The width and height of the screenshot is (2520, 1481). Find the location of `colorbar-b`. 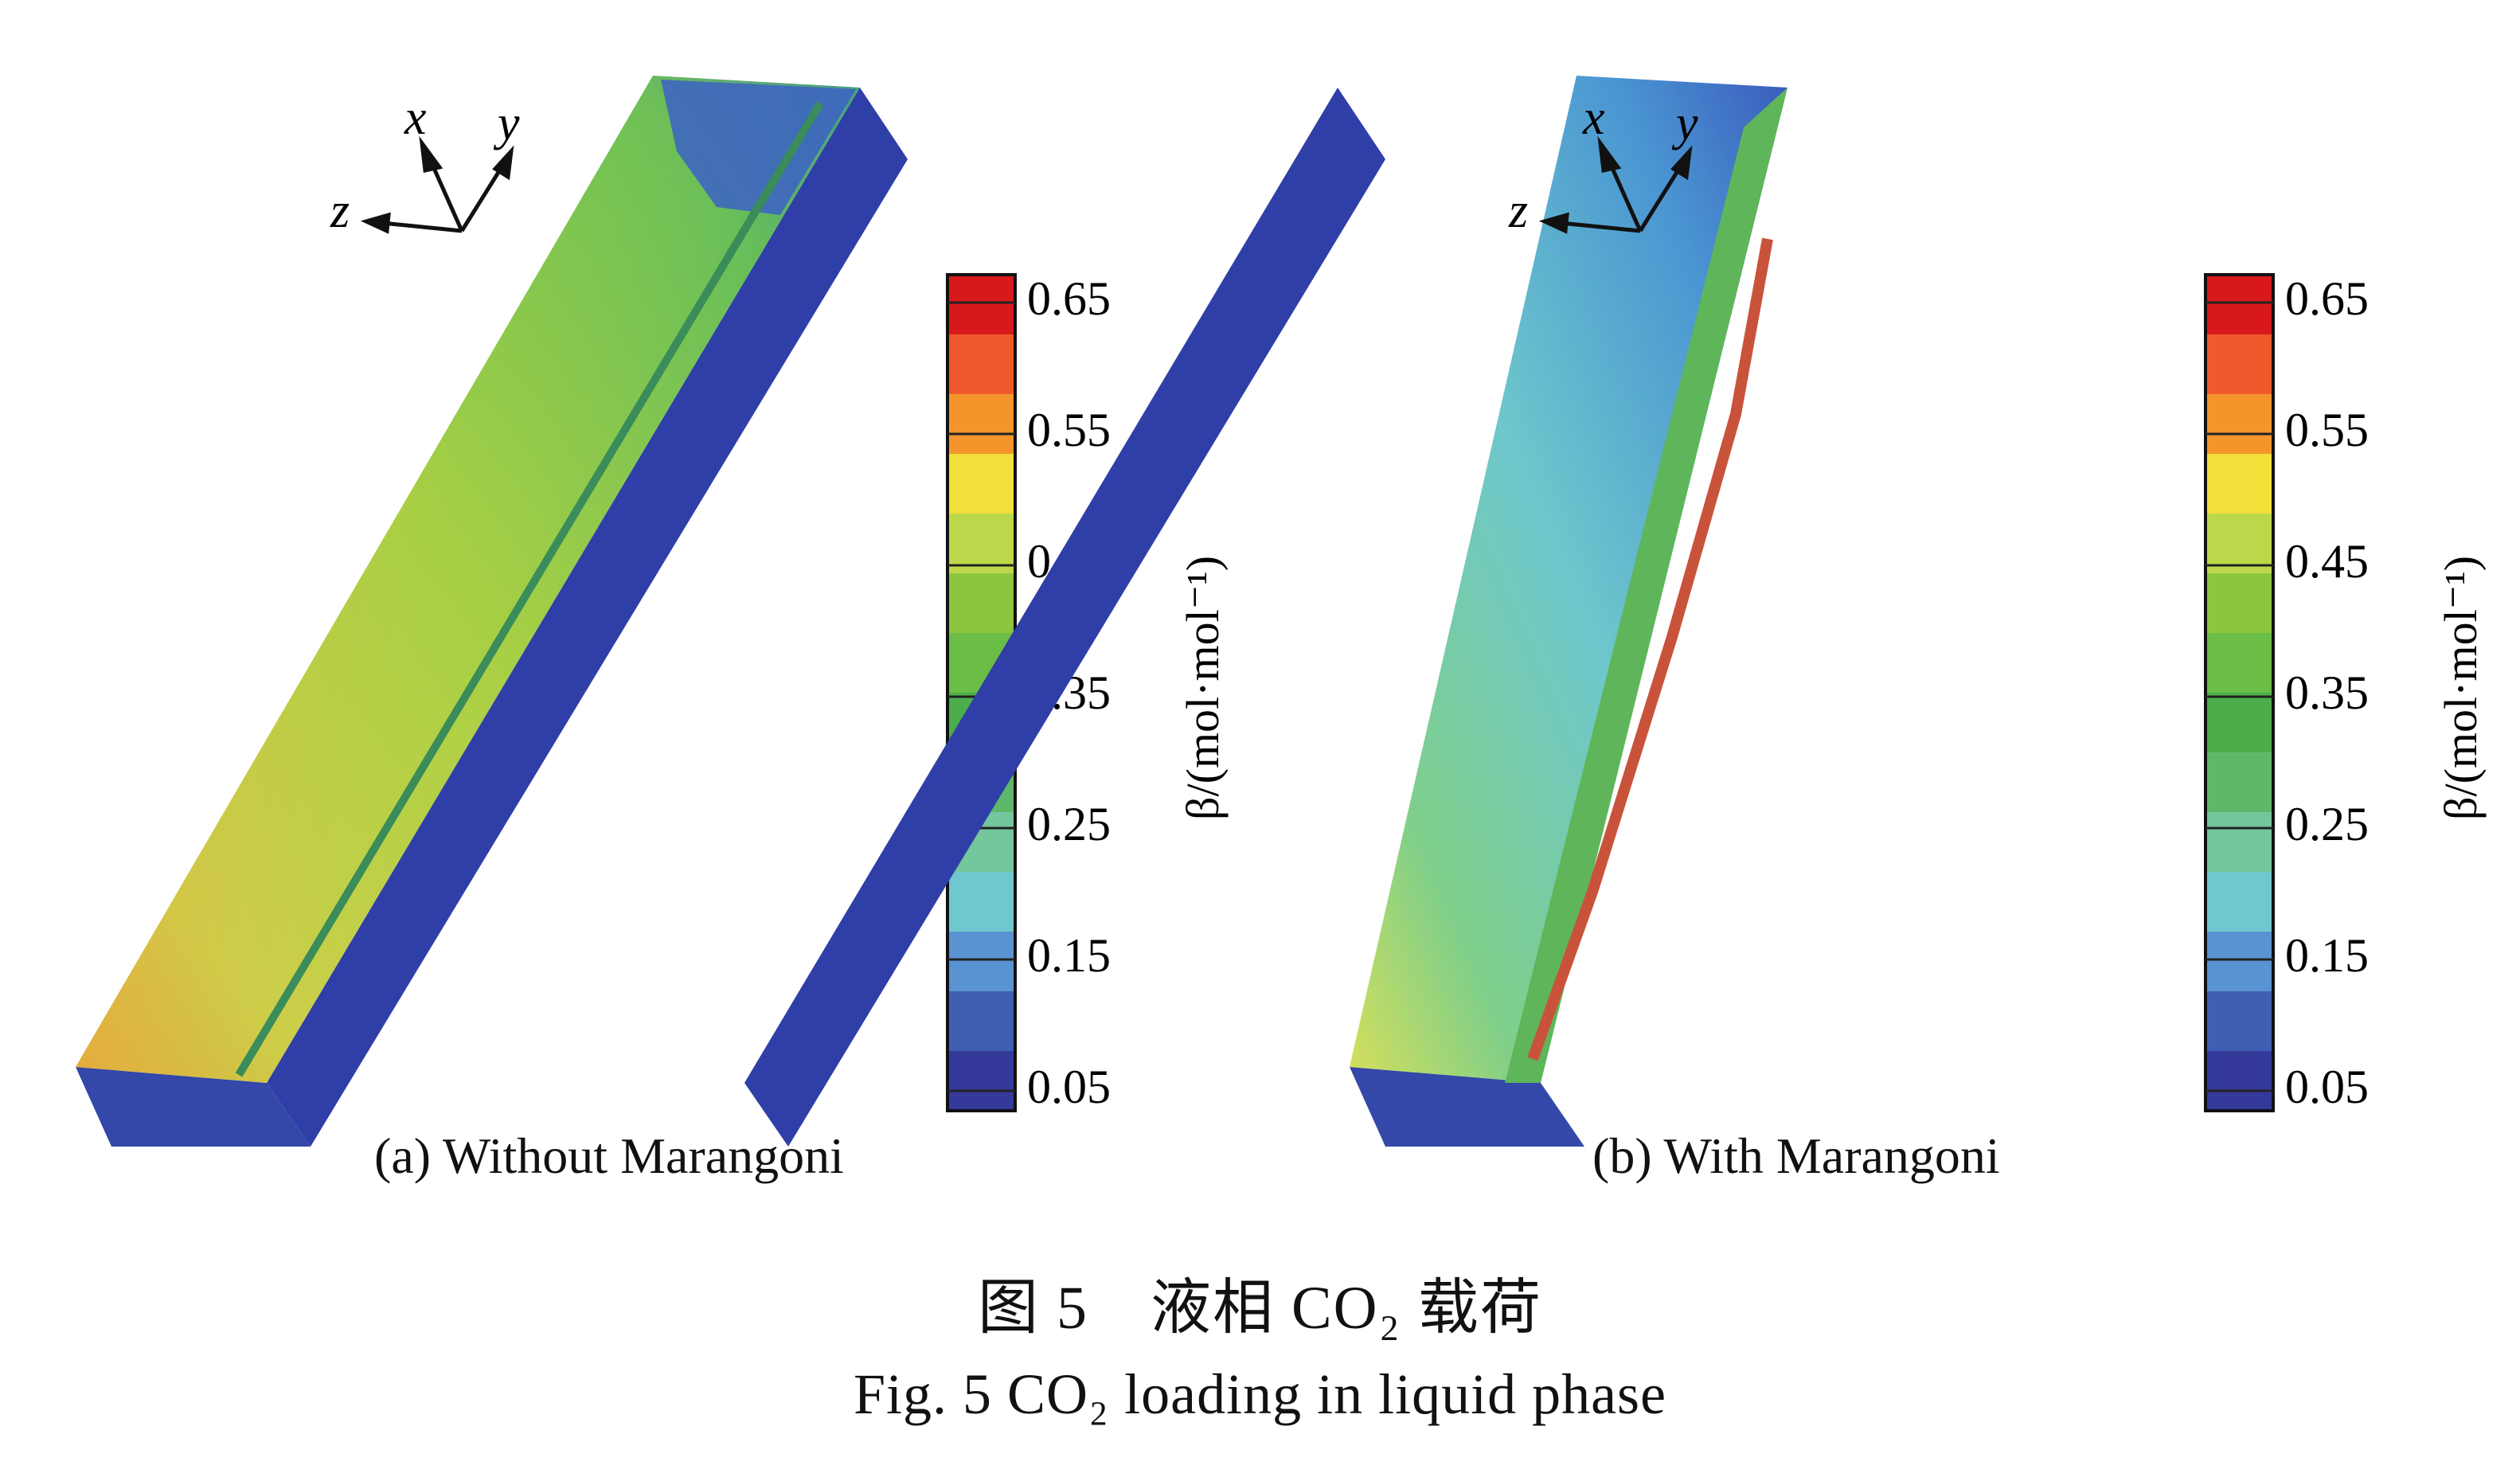

colorbar-b is located at coordinates (2239, 693).